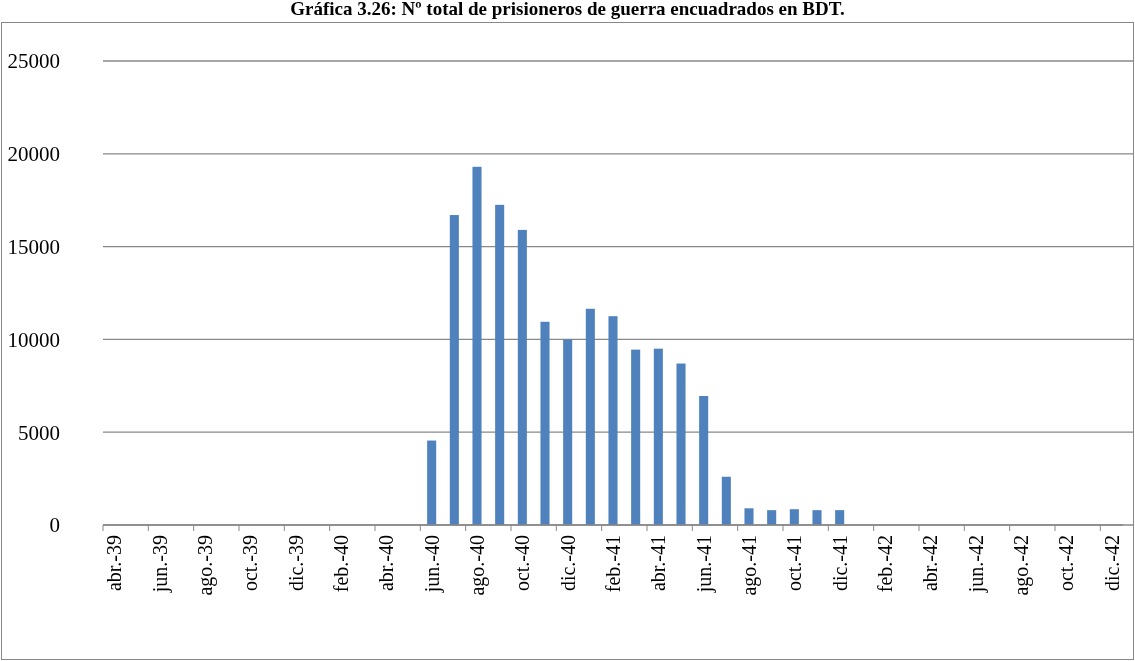 The image size is (1135, 661). Describe the element at coordinates (386, 563) in the screenshot. I see `x-tick-label: abr.-40` at that location.